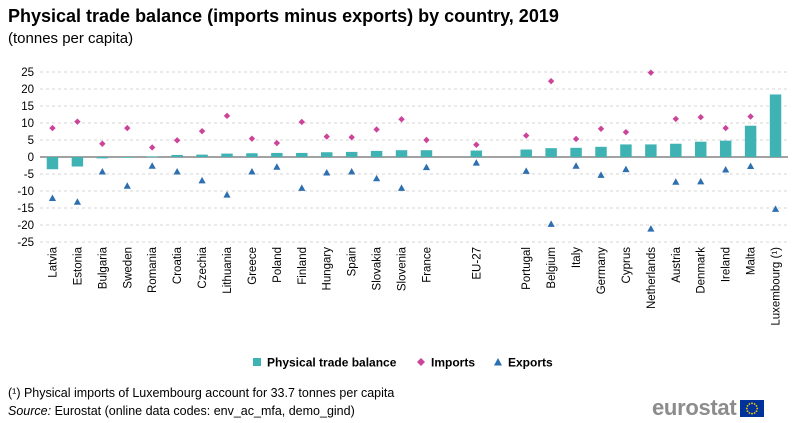  What do you see at coordinates (353, 261) in the screenshot?
I see `x-tick-label: Spain` at bounding box center [353, 261].